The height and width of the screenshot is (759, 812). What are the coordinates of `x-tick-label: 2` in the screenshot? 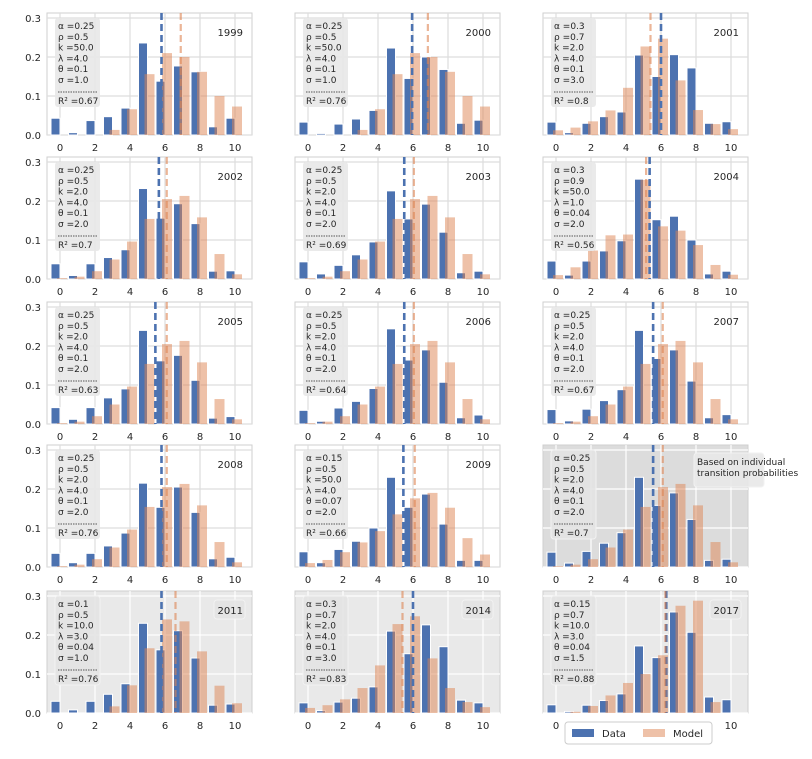 It's located at (343, 726).